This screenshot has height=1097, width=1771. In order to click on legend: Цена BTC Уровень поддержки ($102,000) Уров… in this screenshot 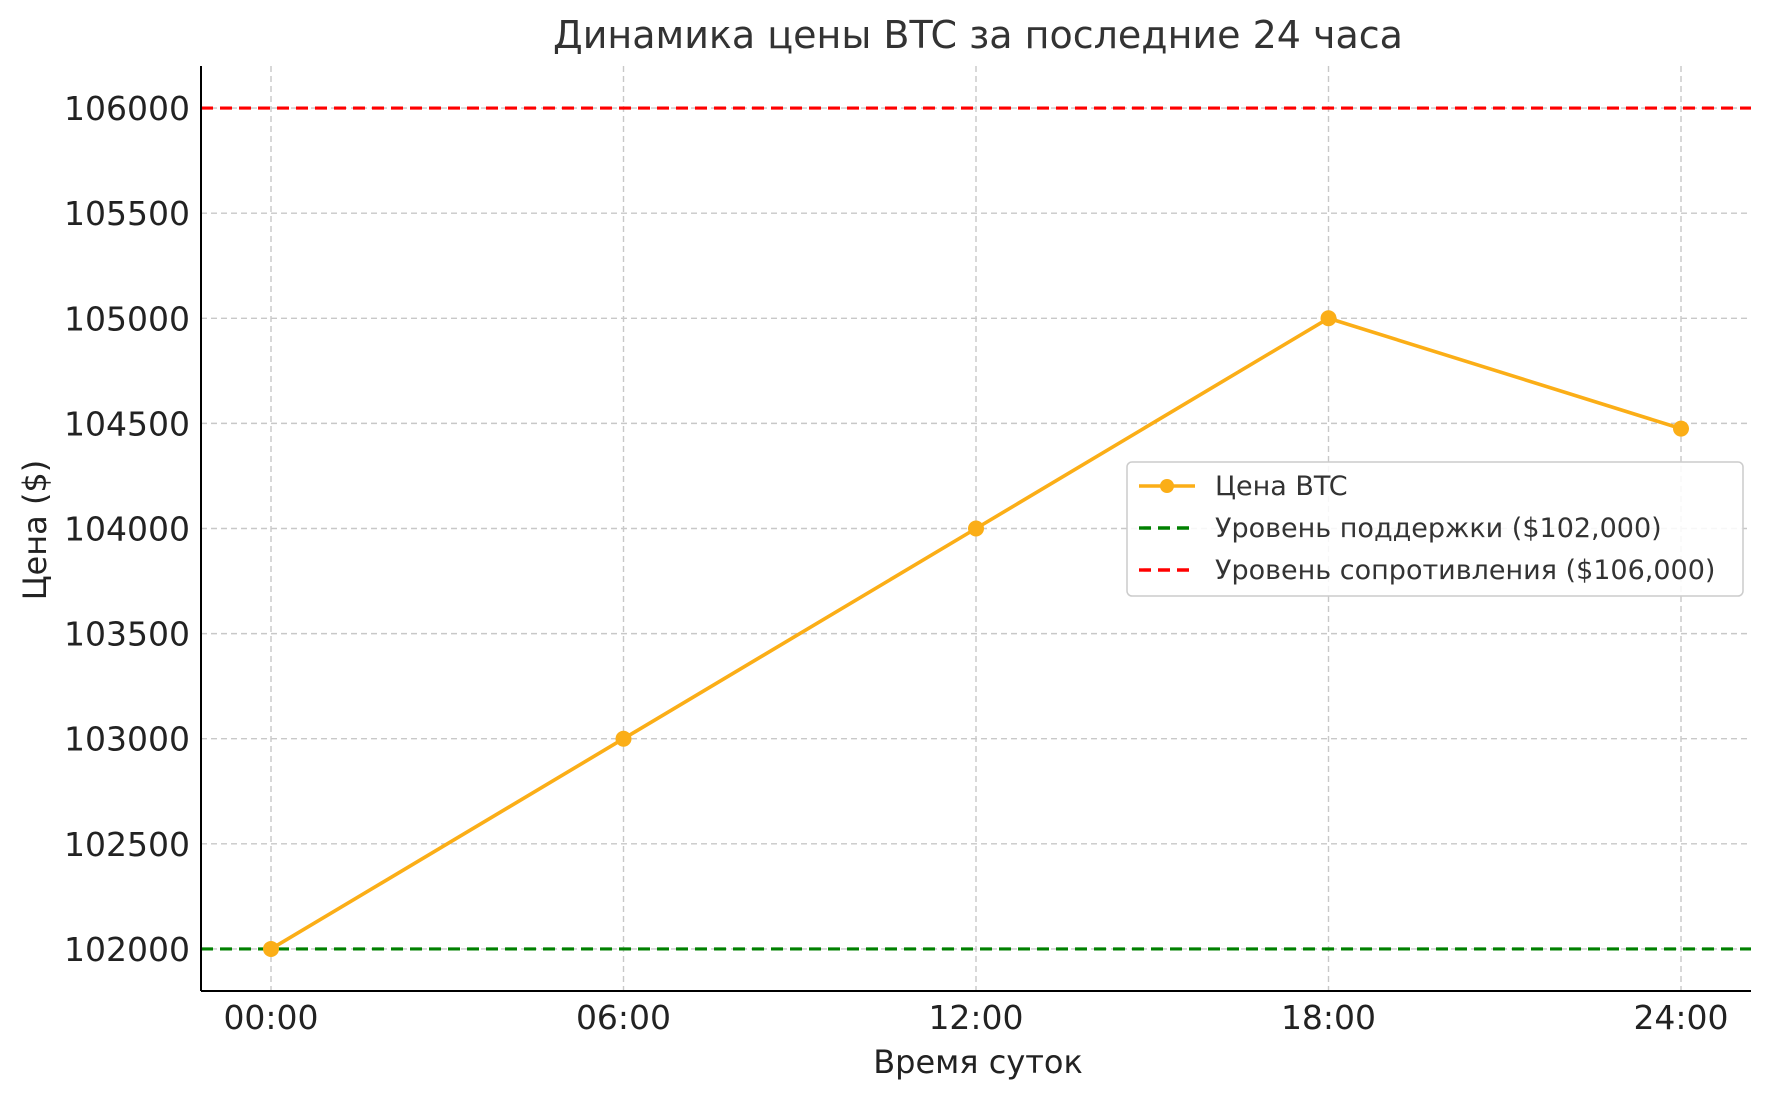, I will do `click(1435, 529)`.